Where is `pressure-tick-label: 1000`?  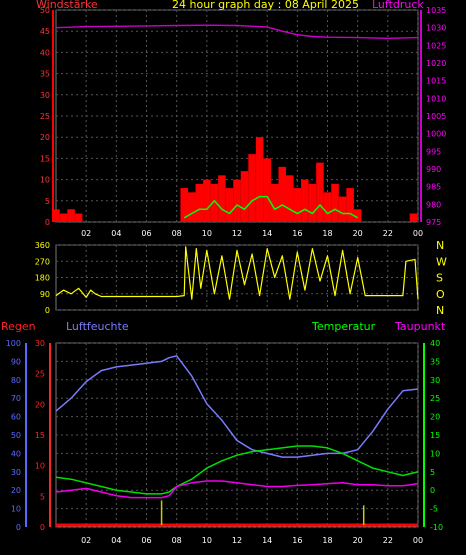
pressure-tick-label: 1000 is located at coordinates (436, 134).